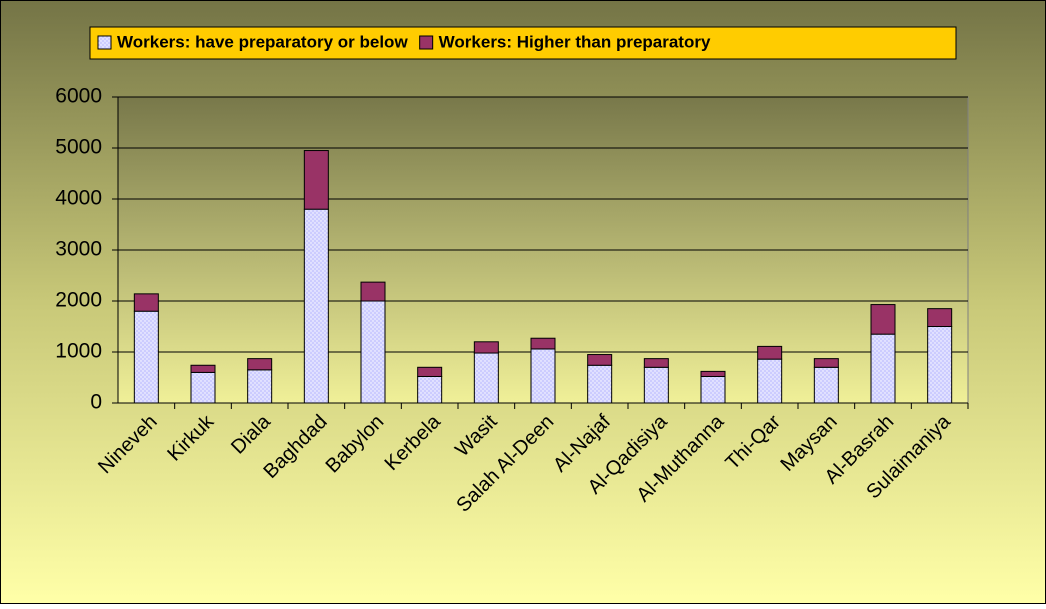 This screenshot has width=1046, height=609. Describe the element at coordinates (78, 198) in the screenshot. I see `y-tick-label: 4000` at that location.